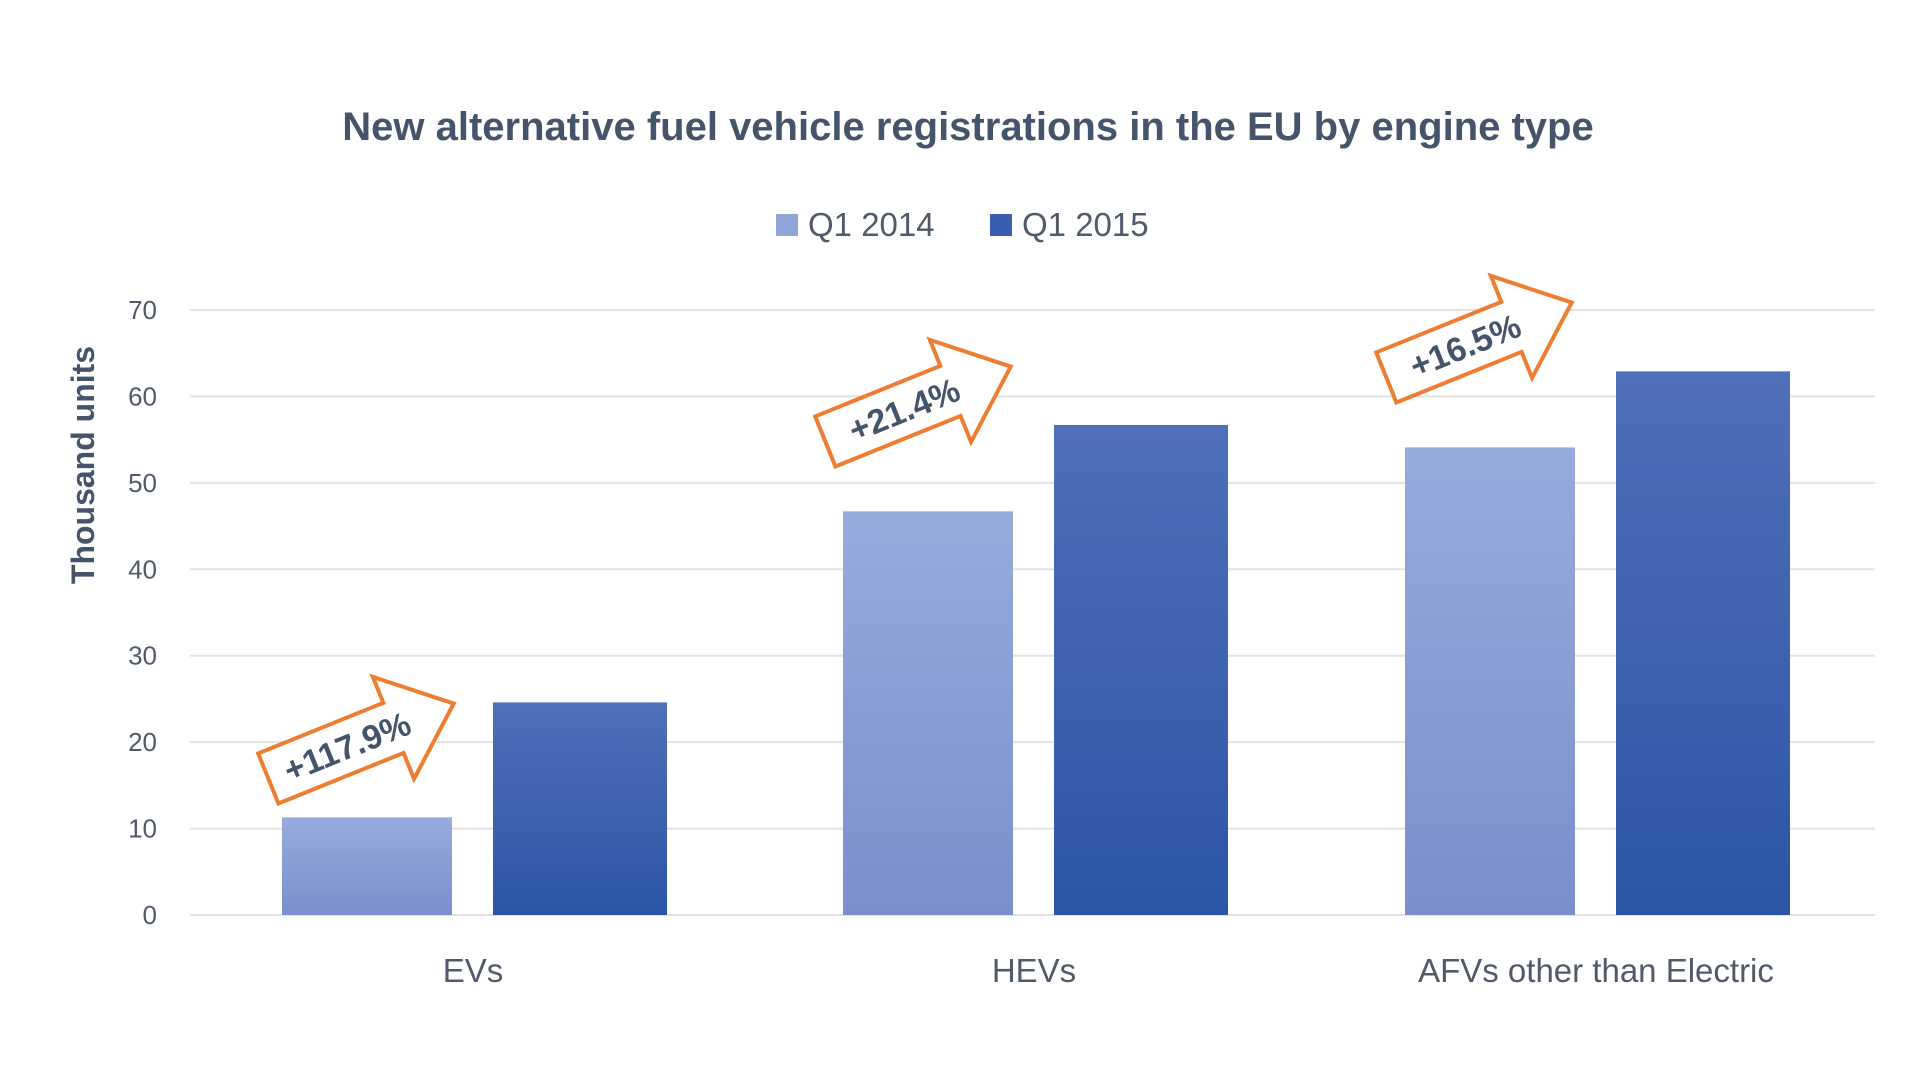  I want to click on y-tick-label: 20, so click(142, 742).